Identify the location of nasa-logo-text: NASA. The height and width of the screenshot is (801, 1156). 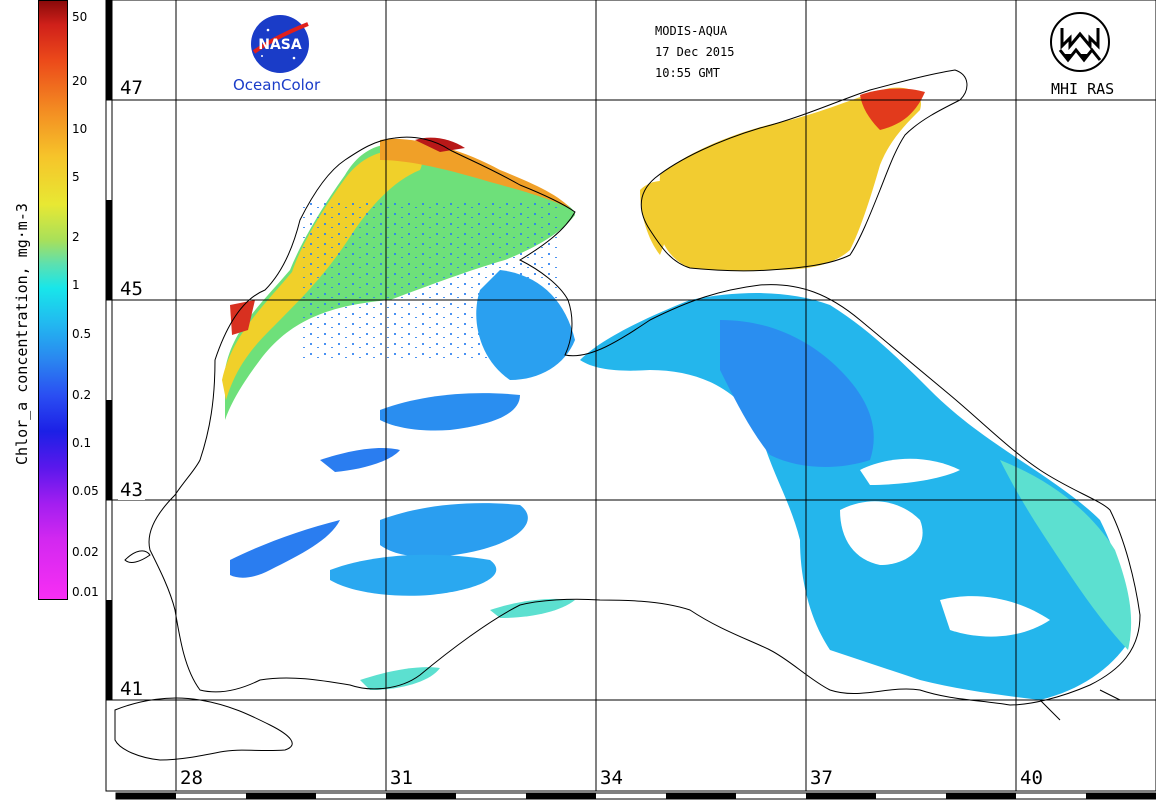
(280, 45).